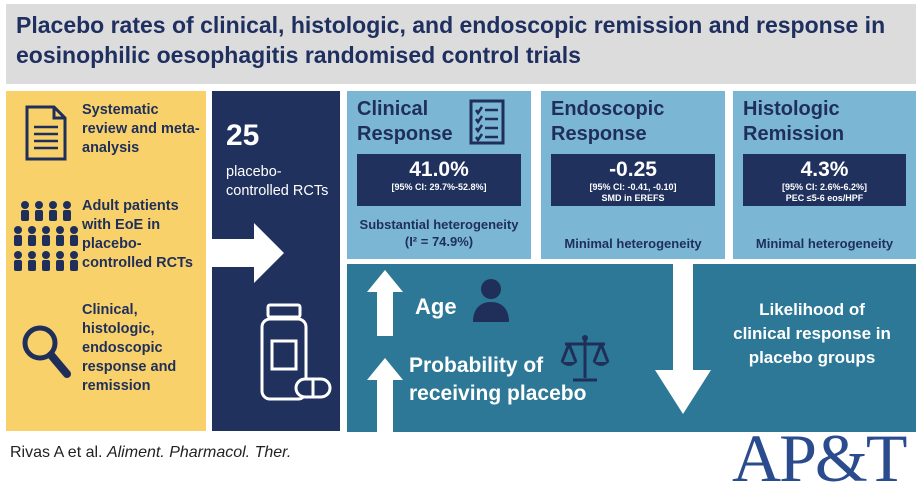 The width and height of the screenshot is (922, 503). What do you see at coordinates (793, 122) in the screenshot?
I see `card-title: Histologic Remission` at bounding box center [793, 122].